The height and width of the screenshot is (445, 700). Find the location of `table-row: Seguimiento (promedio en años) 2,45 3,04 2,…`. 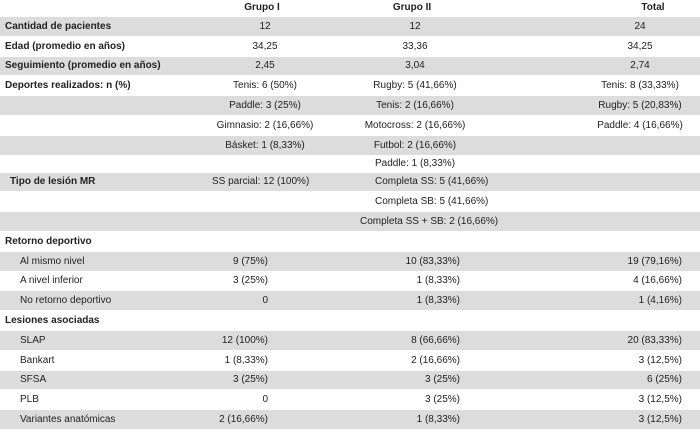

table-row: Seguimiento (promedio en años) 2,45 3,04 2,… is located at coordinates (350, 65).